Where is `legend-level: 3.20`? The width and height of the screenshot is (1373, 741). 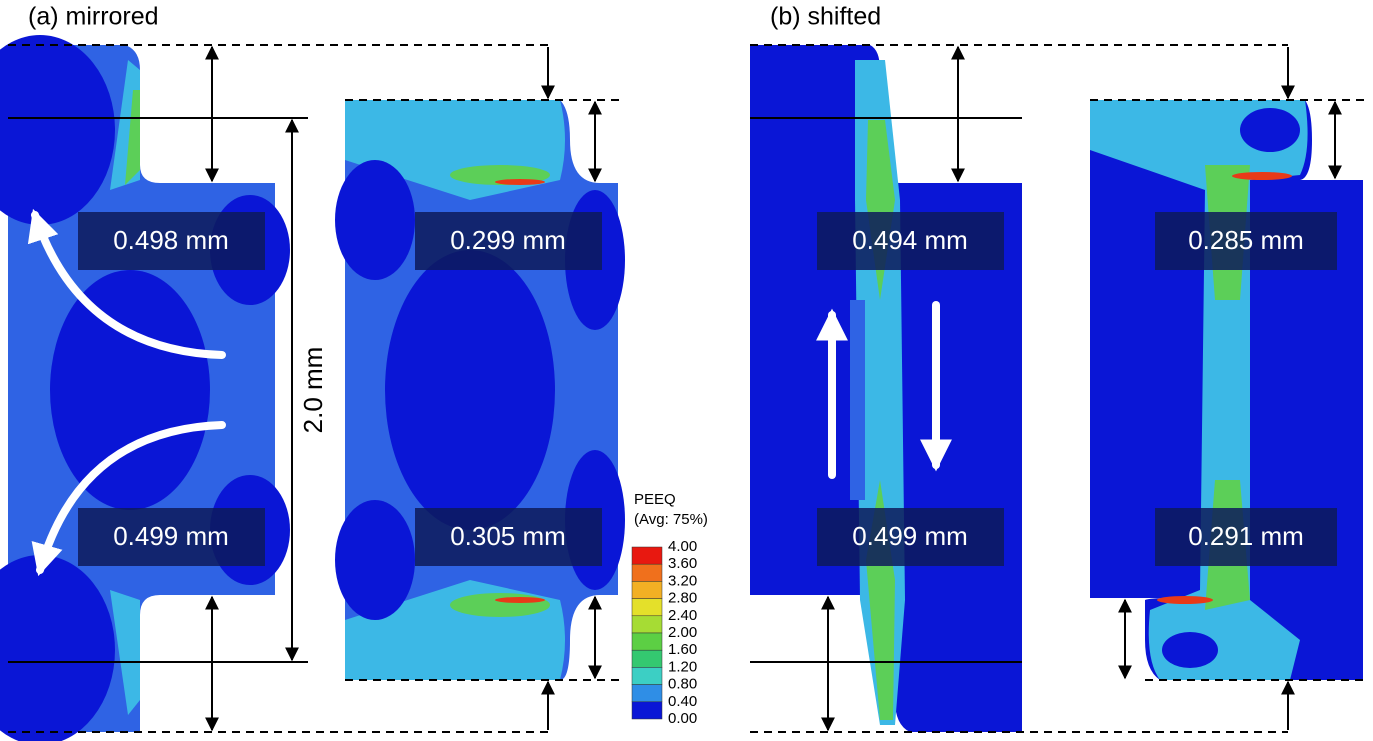
legend-level: 3.20 is located at coordinates (682, 580).